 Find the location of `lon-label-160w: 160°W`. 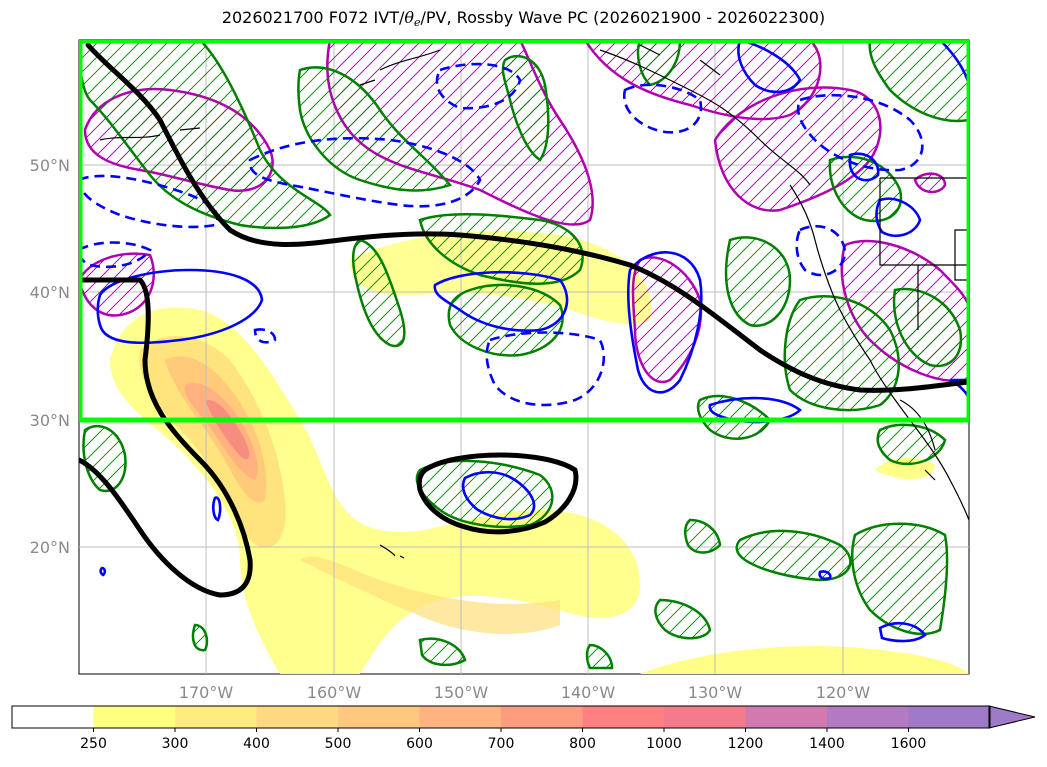

lon-label-160w: 160°W is located at coordinates (334, 692).